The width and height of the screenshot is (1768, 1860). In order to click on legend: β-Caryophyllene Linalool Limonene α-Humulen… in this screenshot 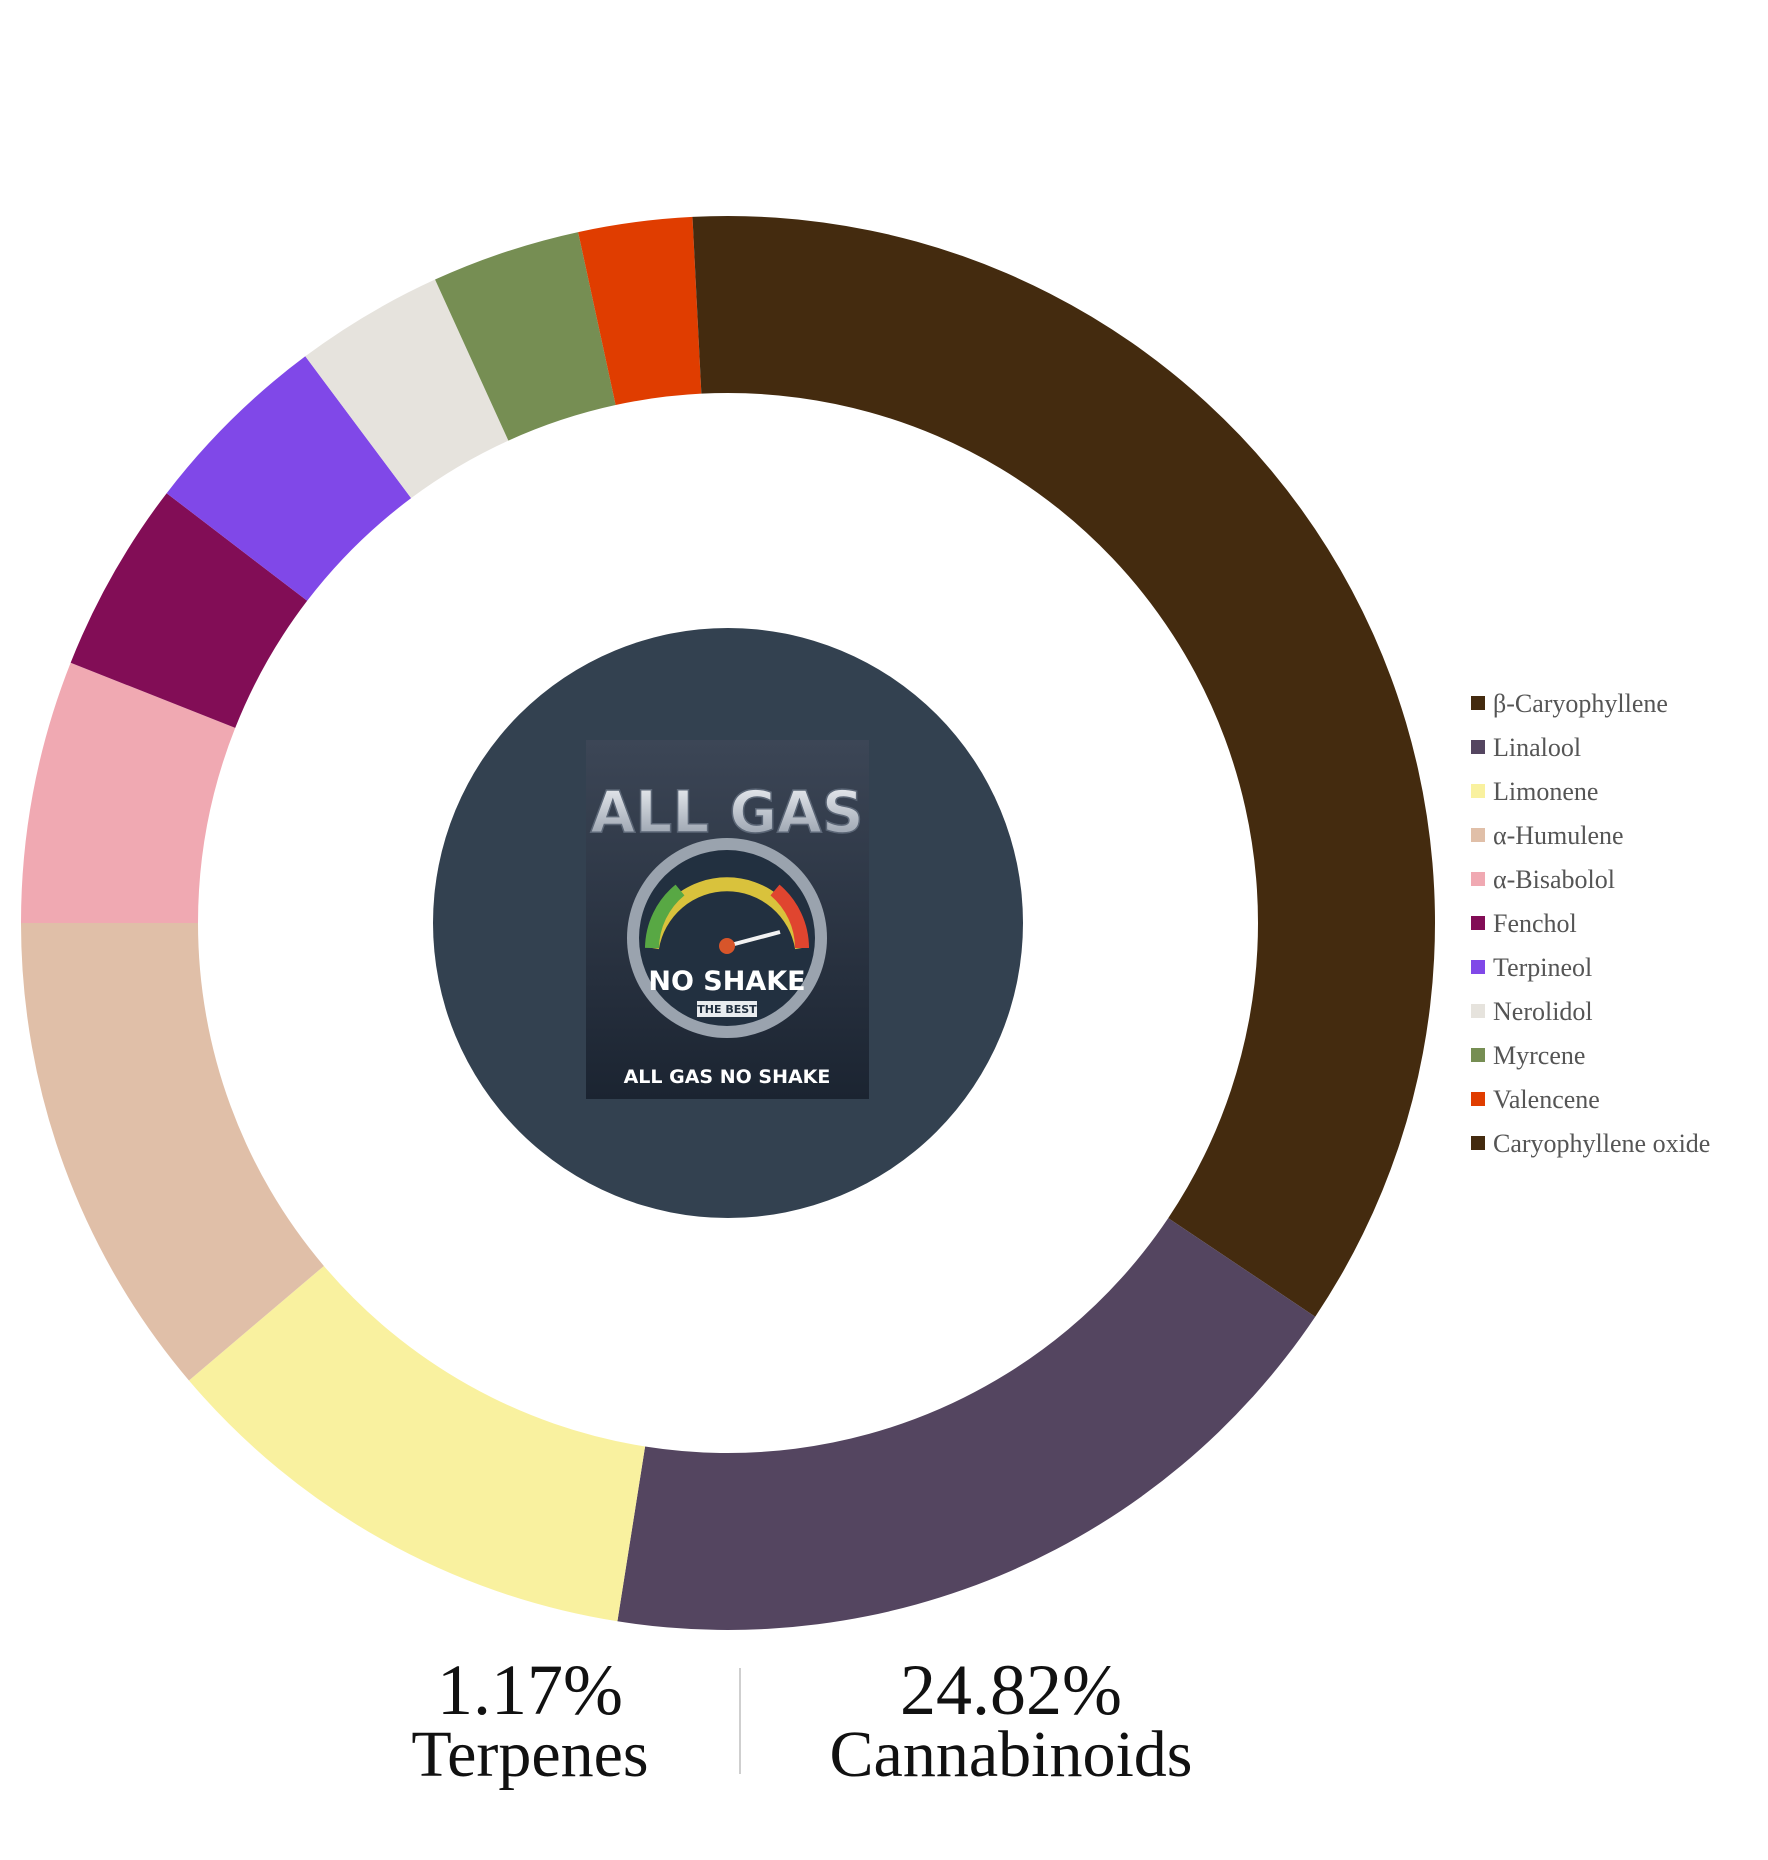, I will do `click(1590, 923)`.